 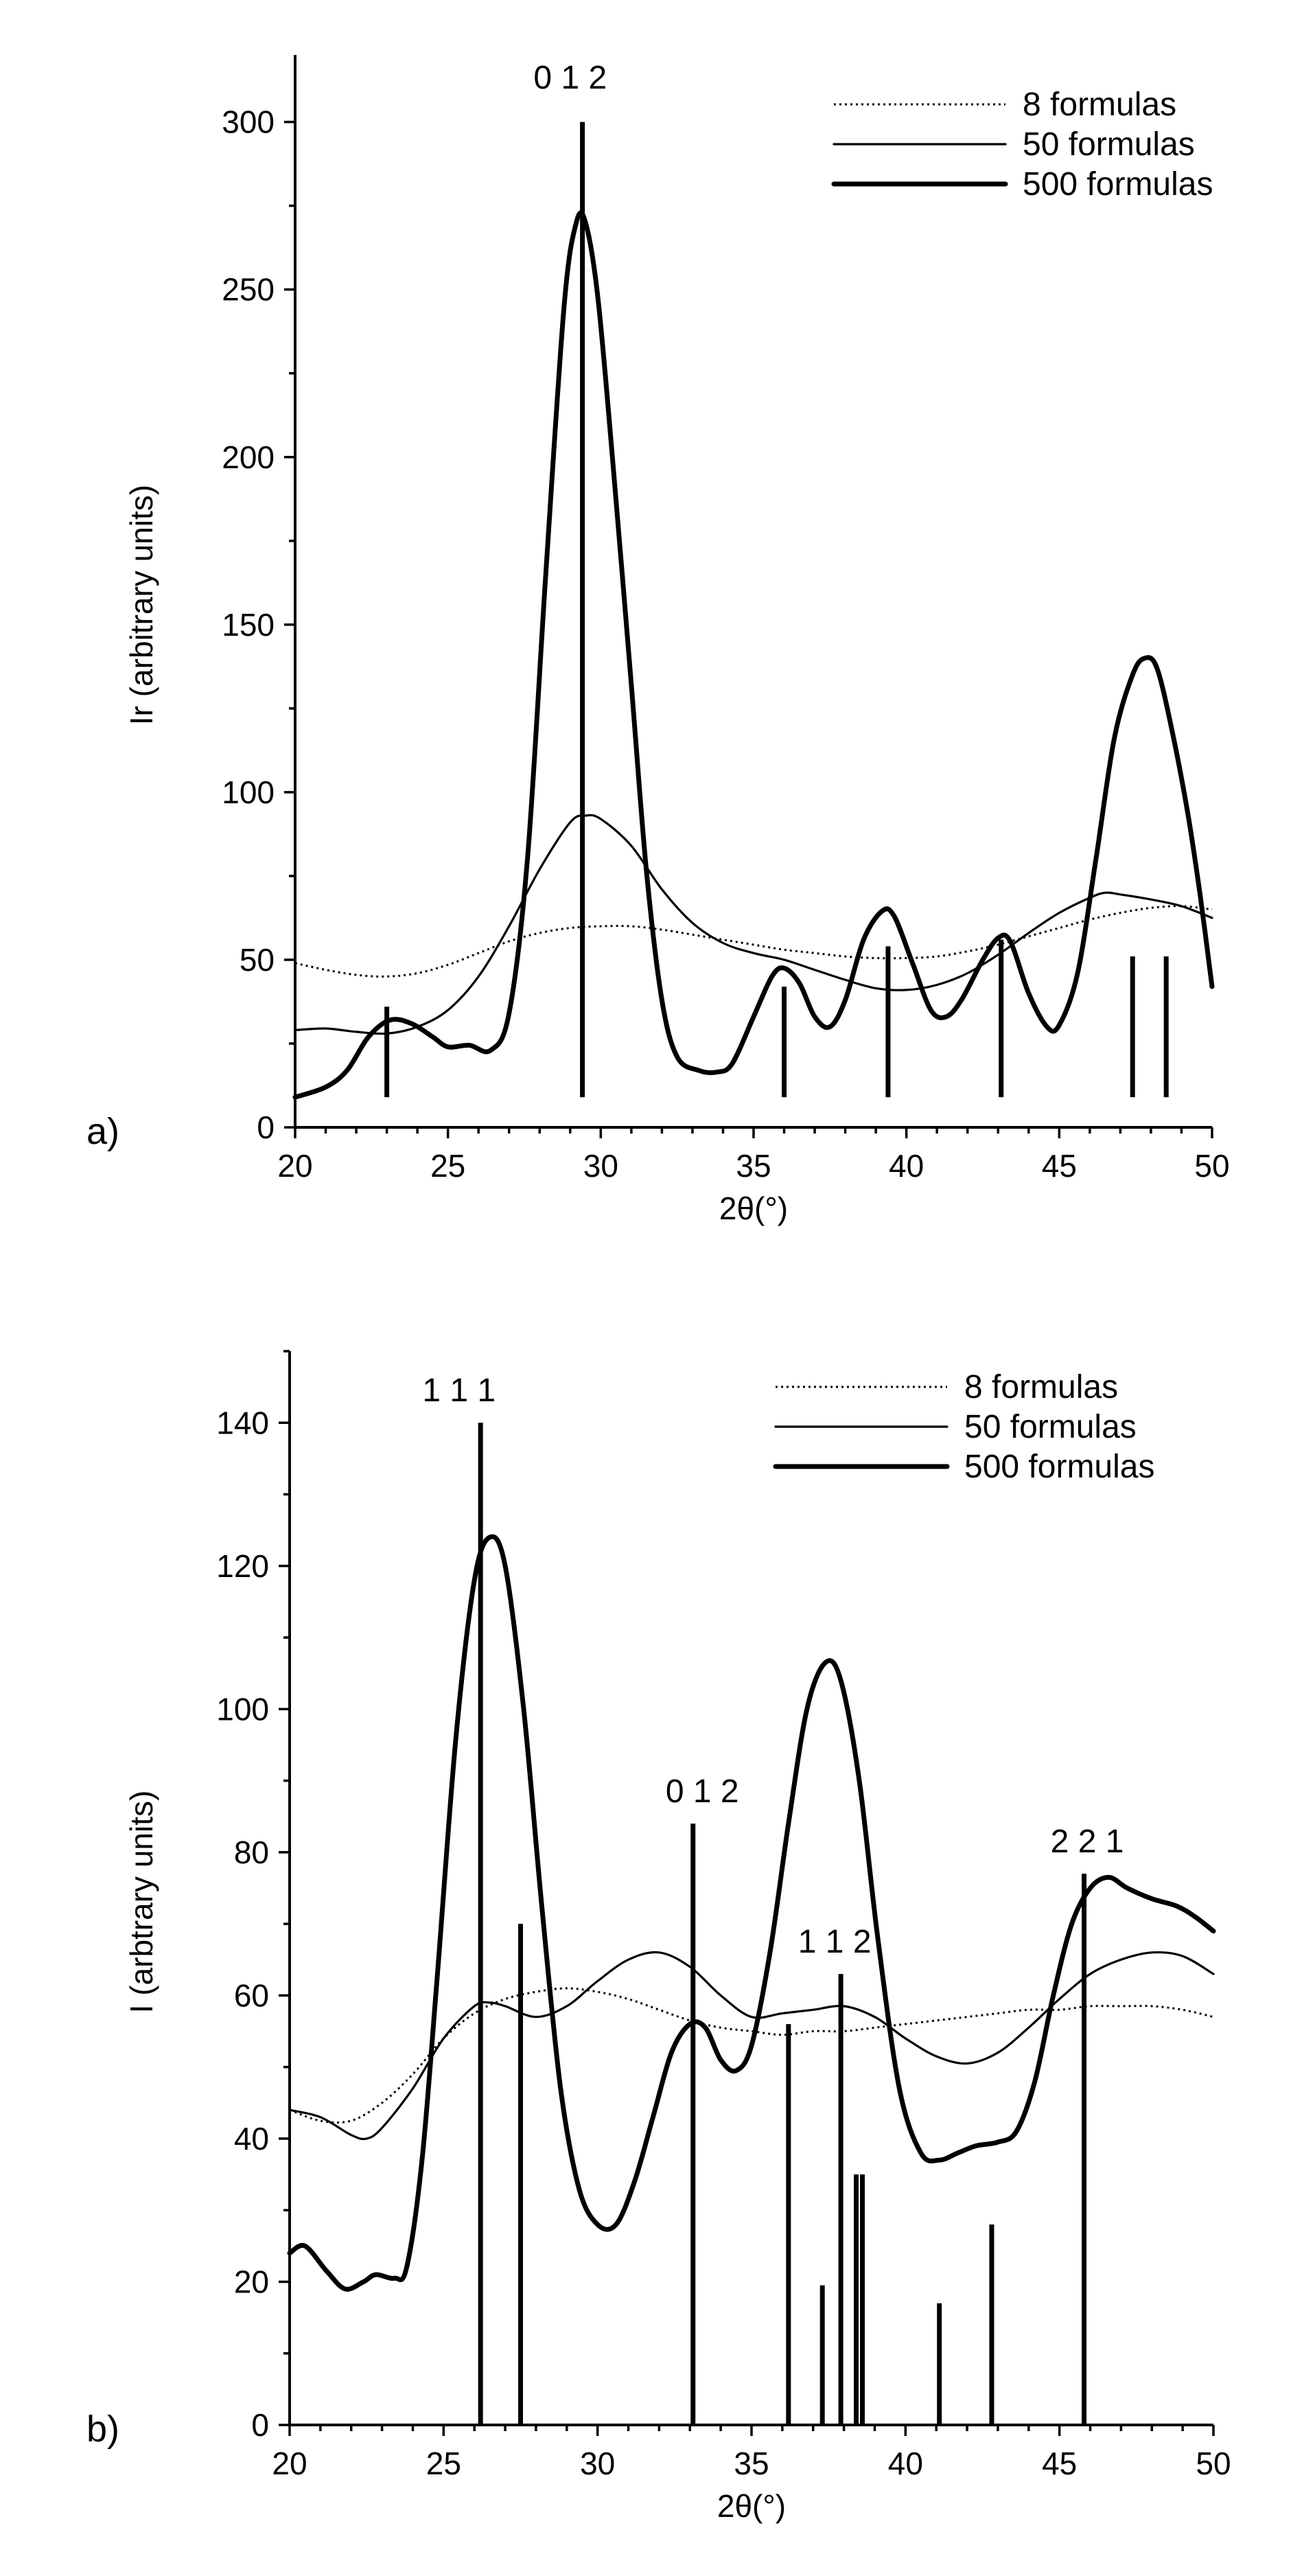 I want to click on y-tick-label: 60, so click(x=251, y=1995).